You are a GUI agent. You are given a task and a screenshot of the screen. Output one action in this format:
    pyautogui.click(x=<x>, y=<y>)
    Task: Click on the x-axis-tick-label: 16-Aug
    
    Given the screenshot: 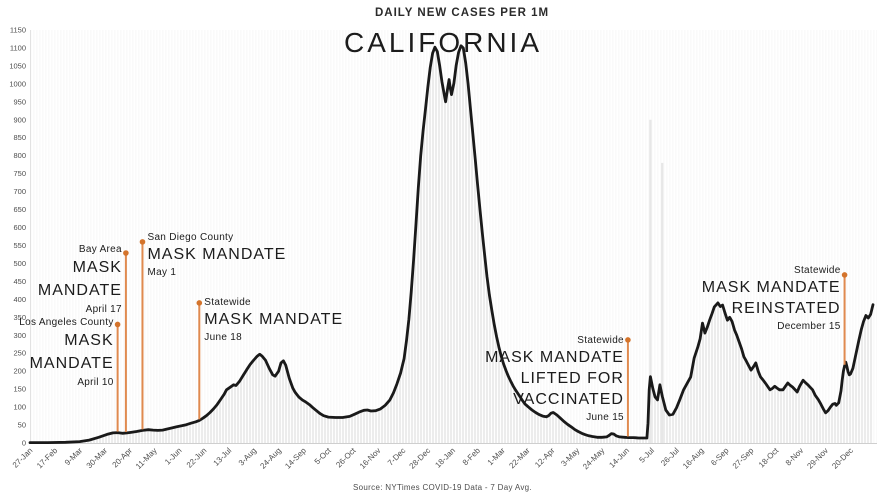 What is the action you would take?
    pyautogui.click(x=693, y=458)
    